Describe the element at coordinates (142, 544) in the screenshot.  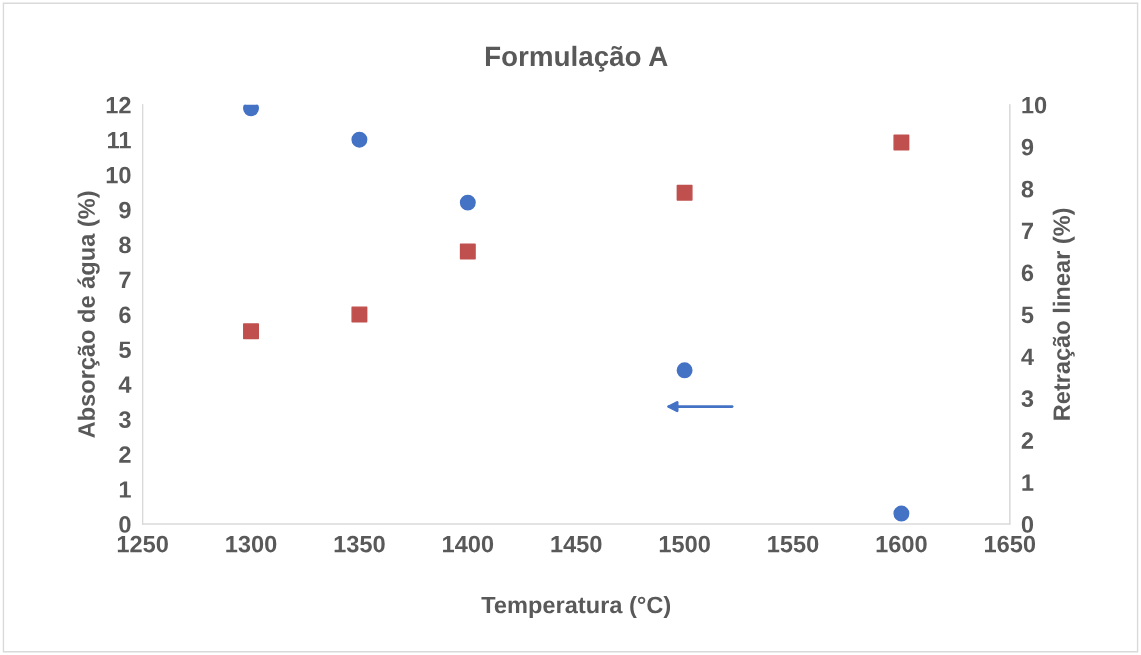
I see `x-tick-label: 1250` at that location.